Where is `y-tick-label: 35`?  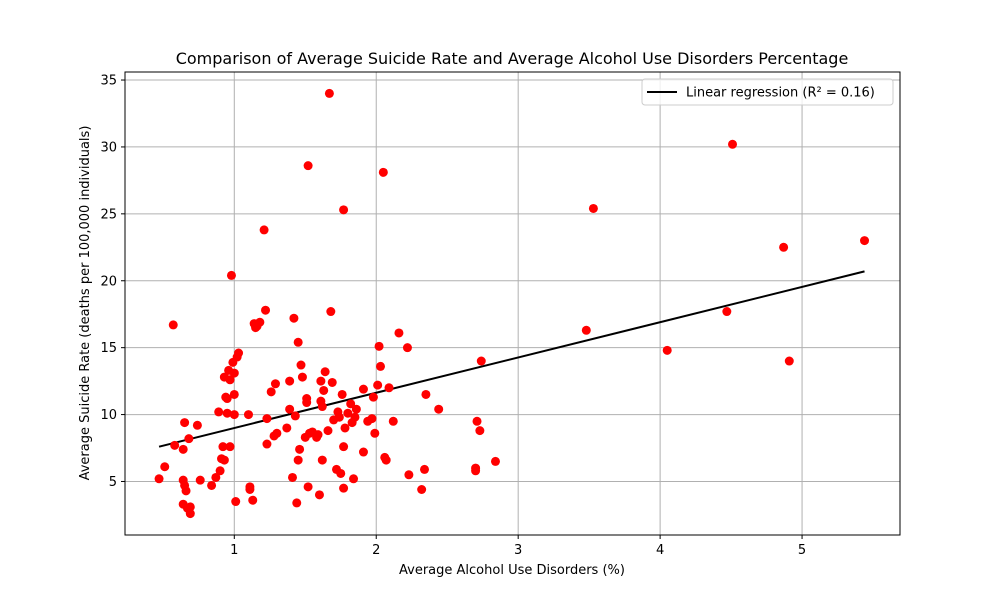 y-tick-label: 35 is located at coordinates (108, 81).